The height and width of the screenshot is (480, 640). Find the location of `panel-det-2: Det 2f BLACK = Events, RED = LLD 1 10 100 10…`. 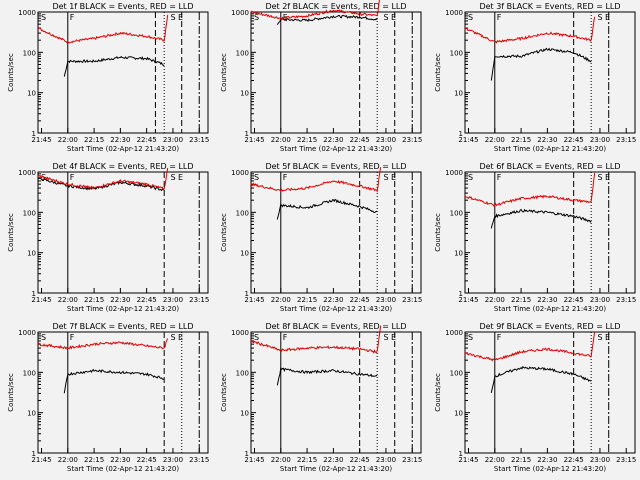

panel-det-2: Det 2f BLACK = Events, RED = LLD 1 10 100 10… is located at coordinates (321, 76).